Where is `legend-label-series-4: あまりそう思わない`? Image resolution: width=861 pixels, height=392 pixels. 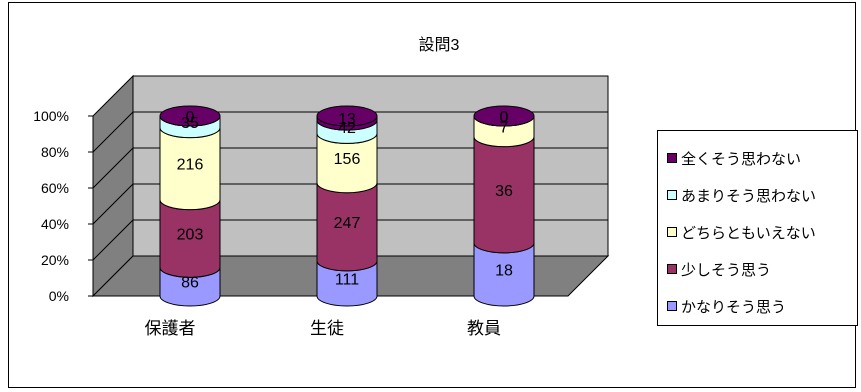 legend-label-series-4: あまりそう思わない is located at coordinates (749, 196).